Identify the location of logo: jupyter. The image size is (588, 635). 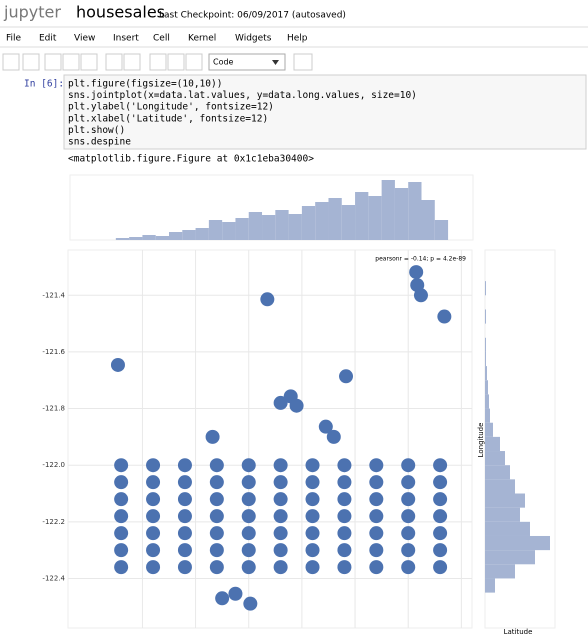
(32, 12).